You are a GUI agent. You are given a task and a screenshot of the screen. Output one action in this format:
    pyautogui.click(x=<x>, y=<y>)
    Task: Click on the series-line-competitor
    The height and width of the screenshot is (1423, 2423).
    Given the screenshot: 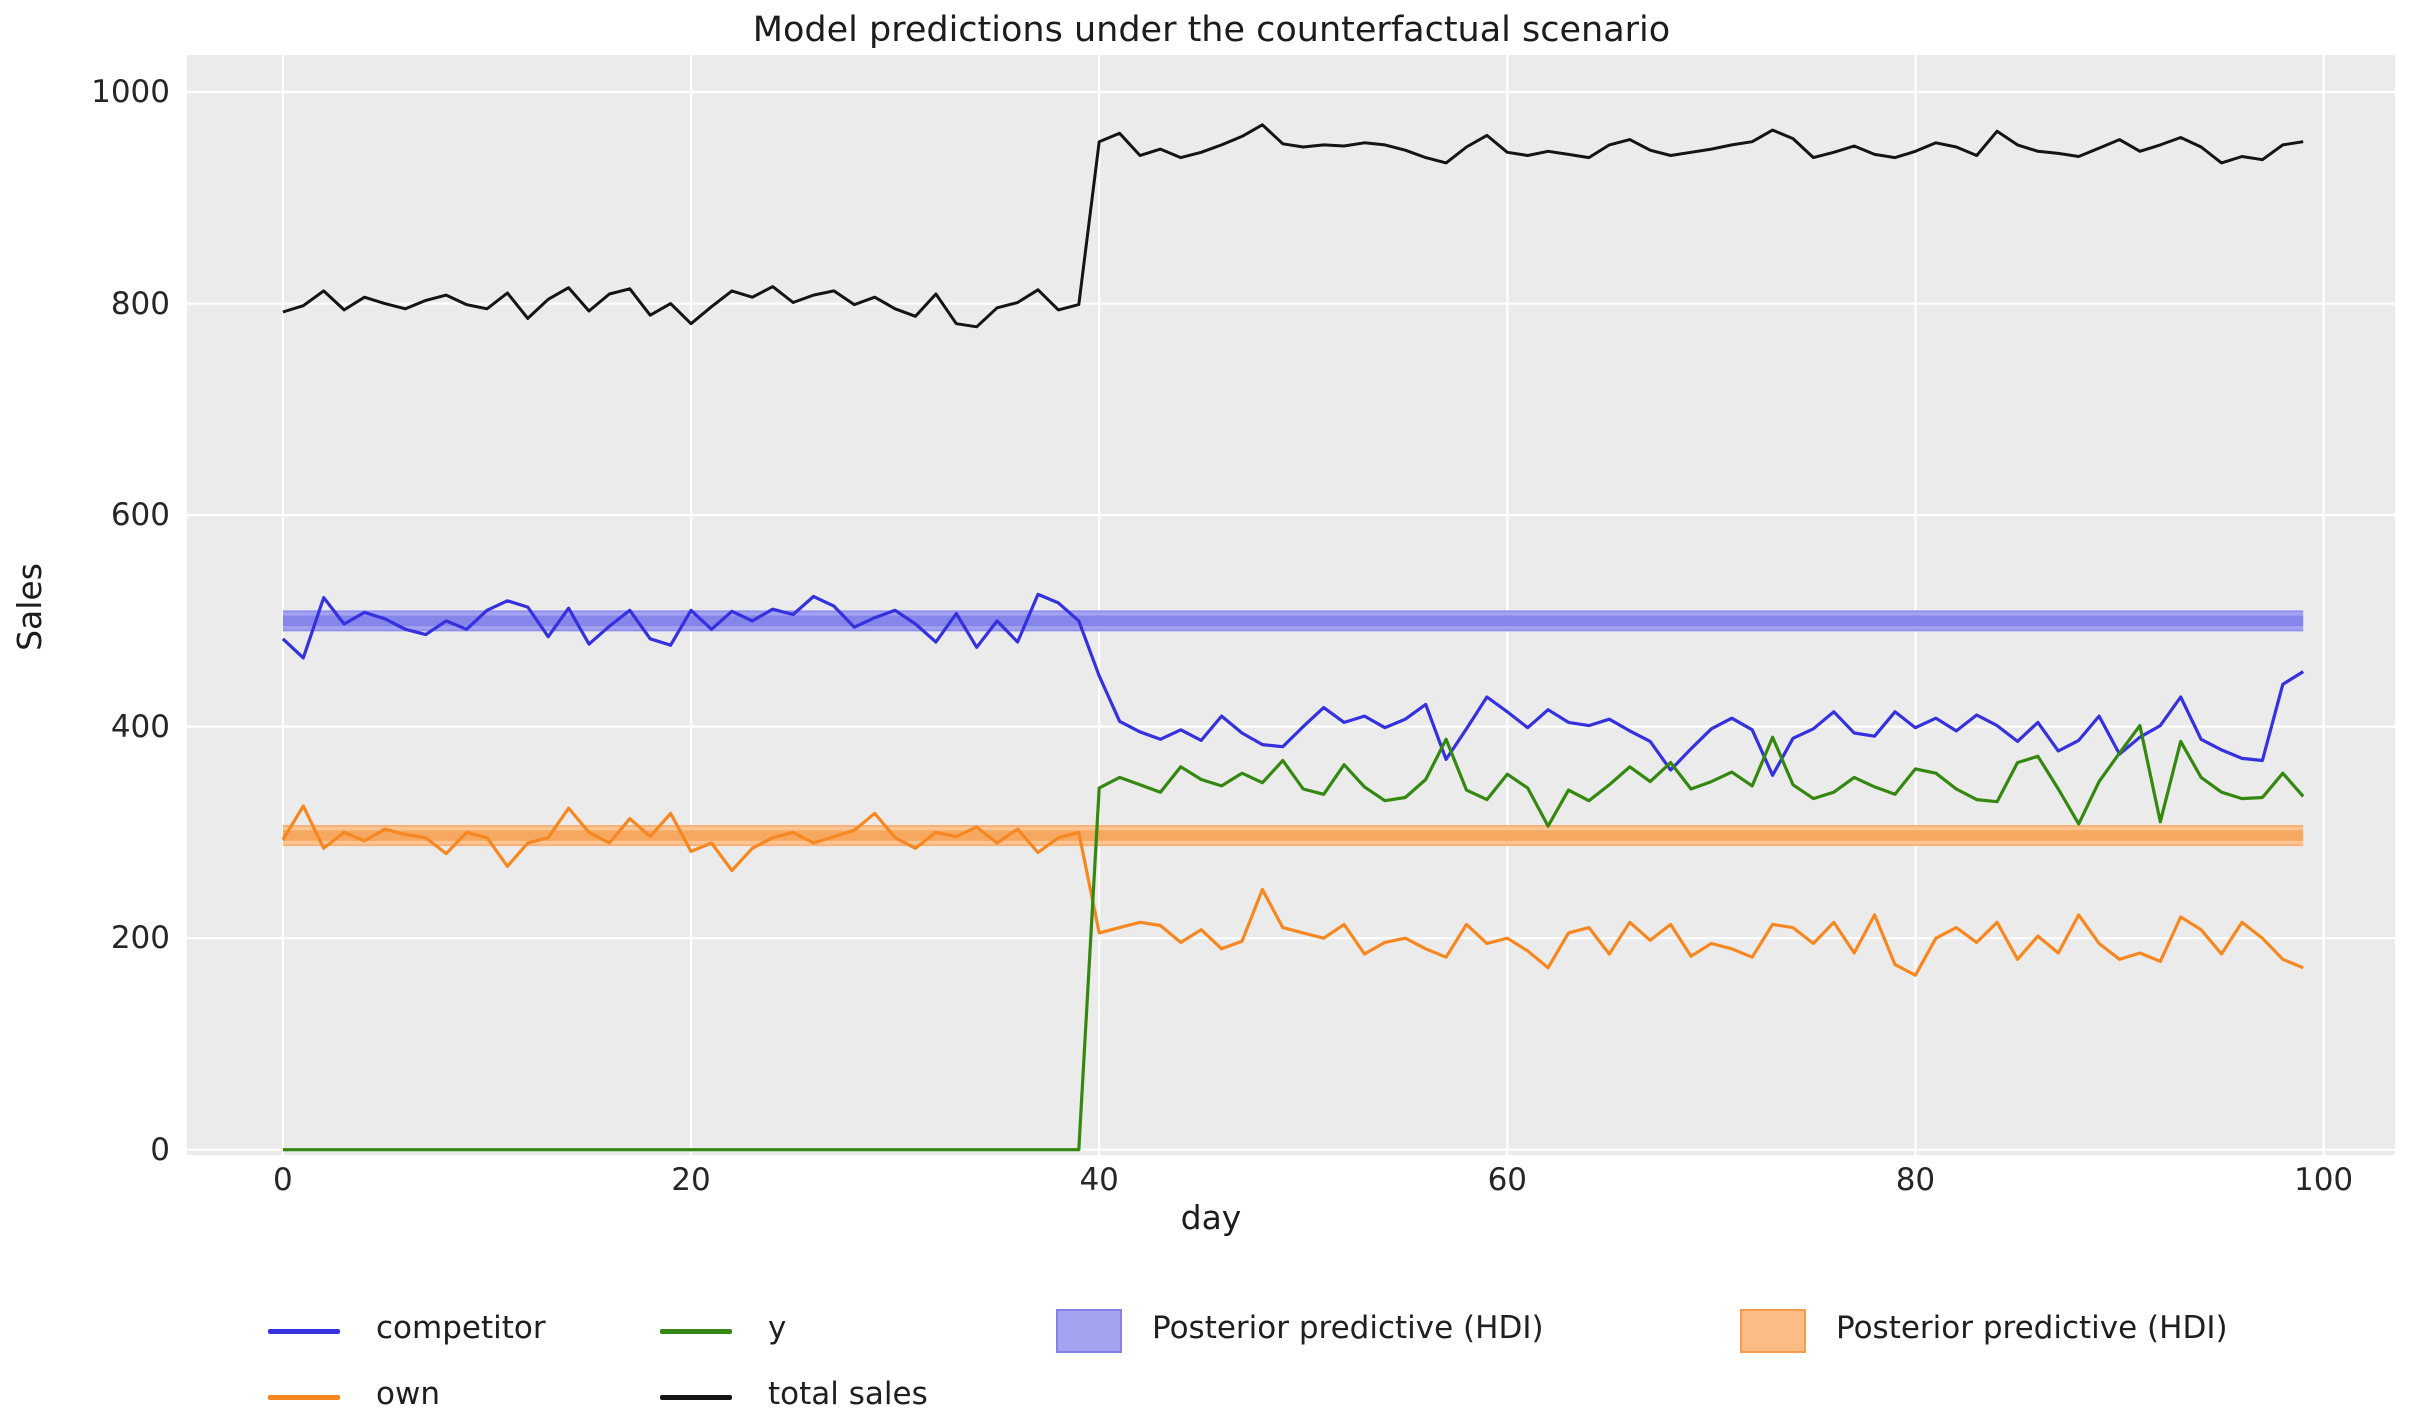 What is the action you would take?
    pyautogui.click(x=1293, y=684)
    